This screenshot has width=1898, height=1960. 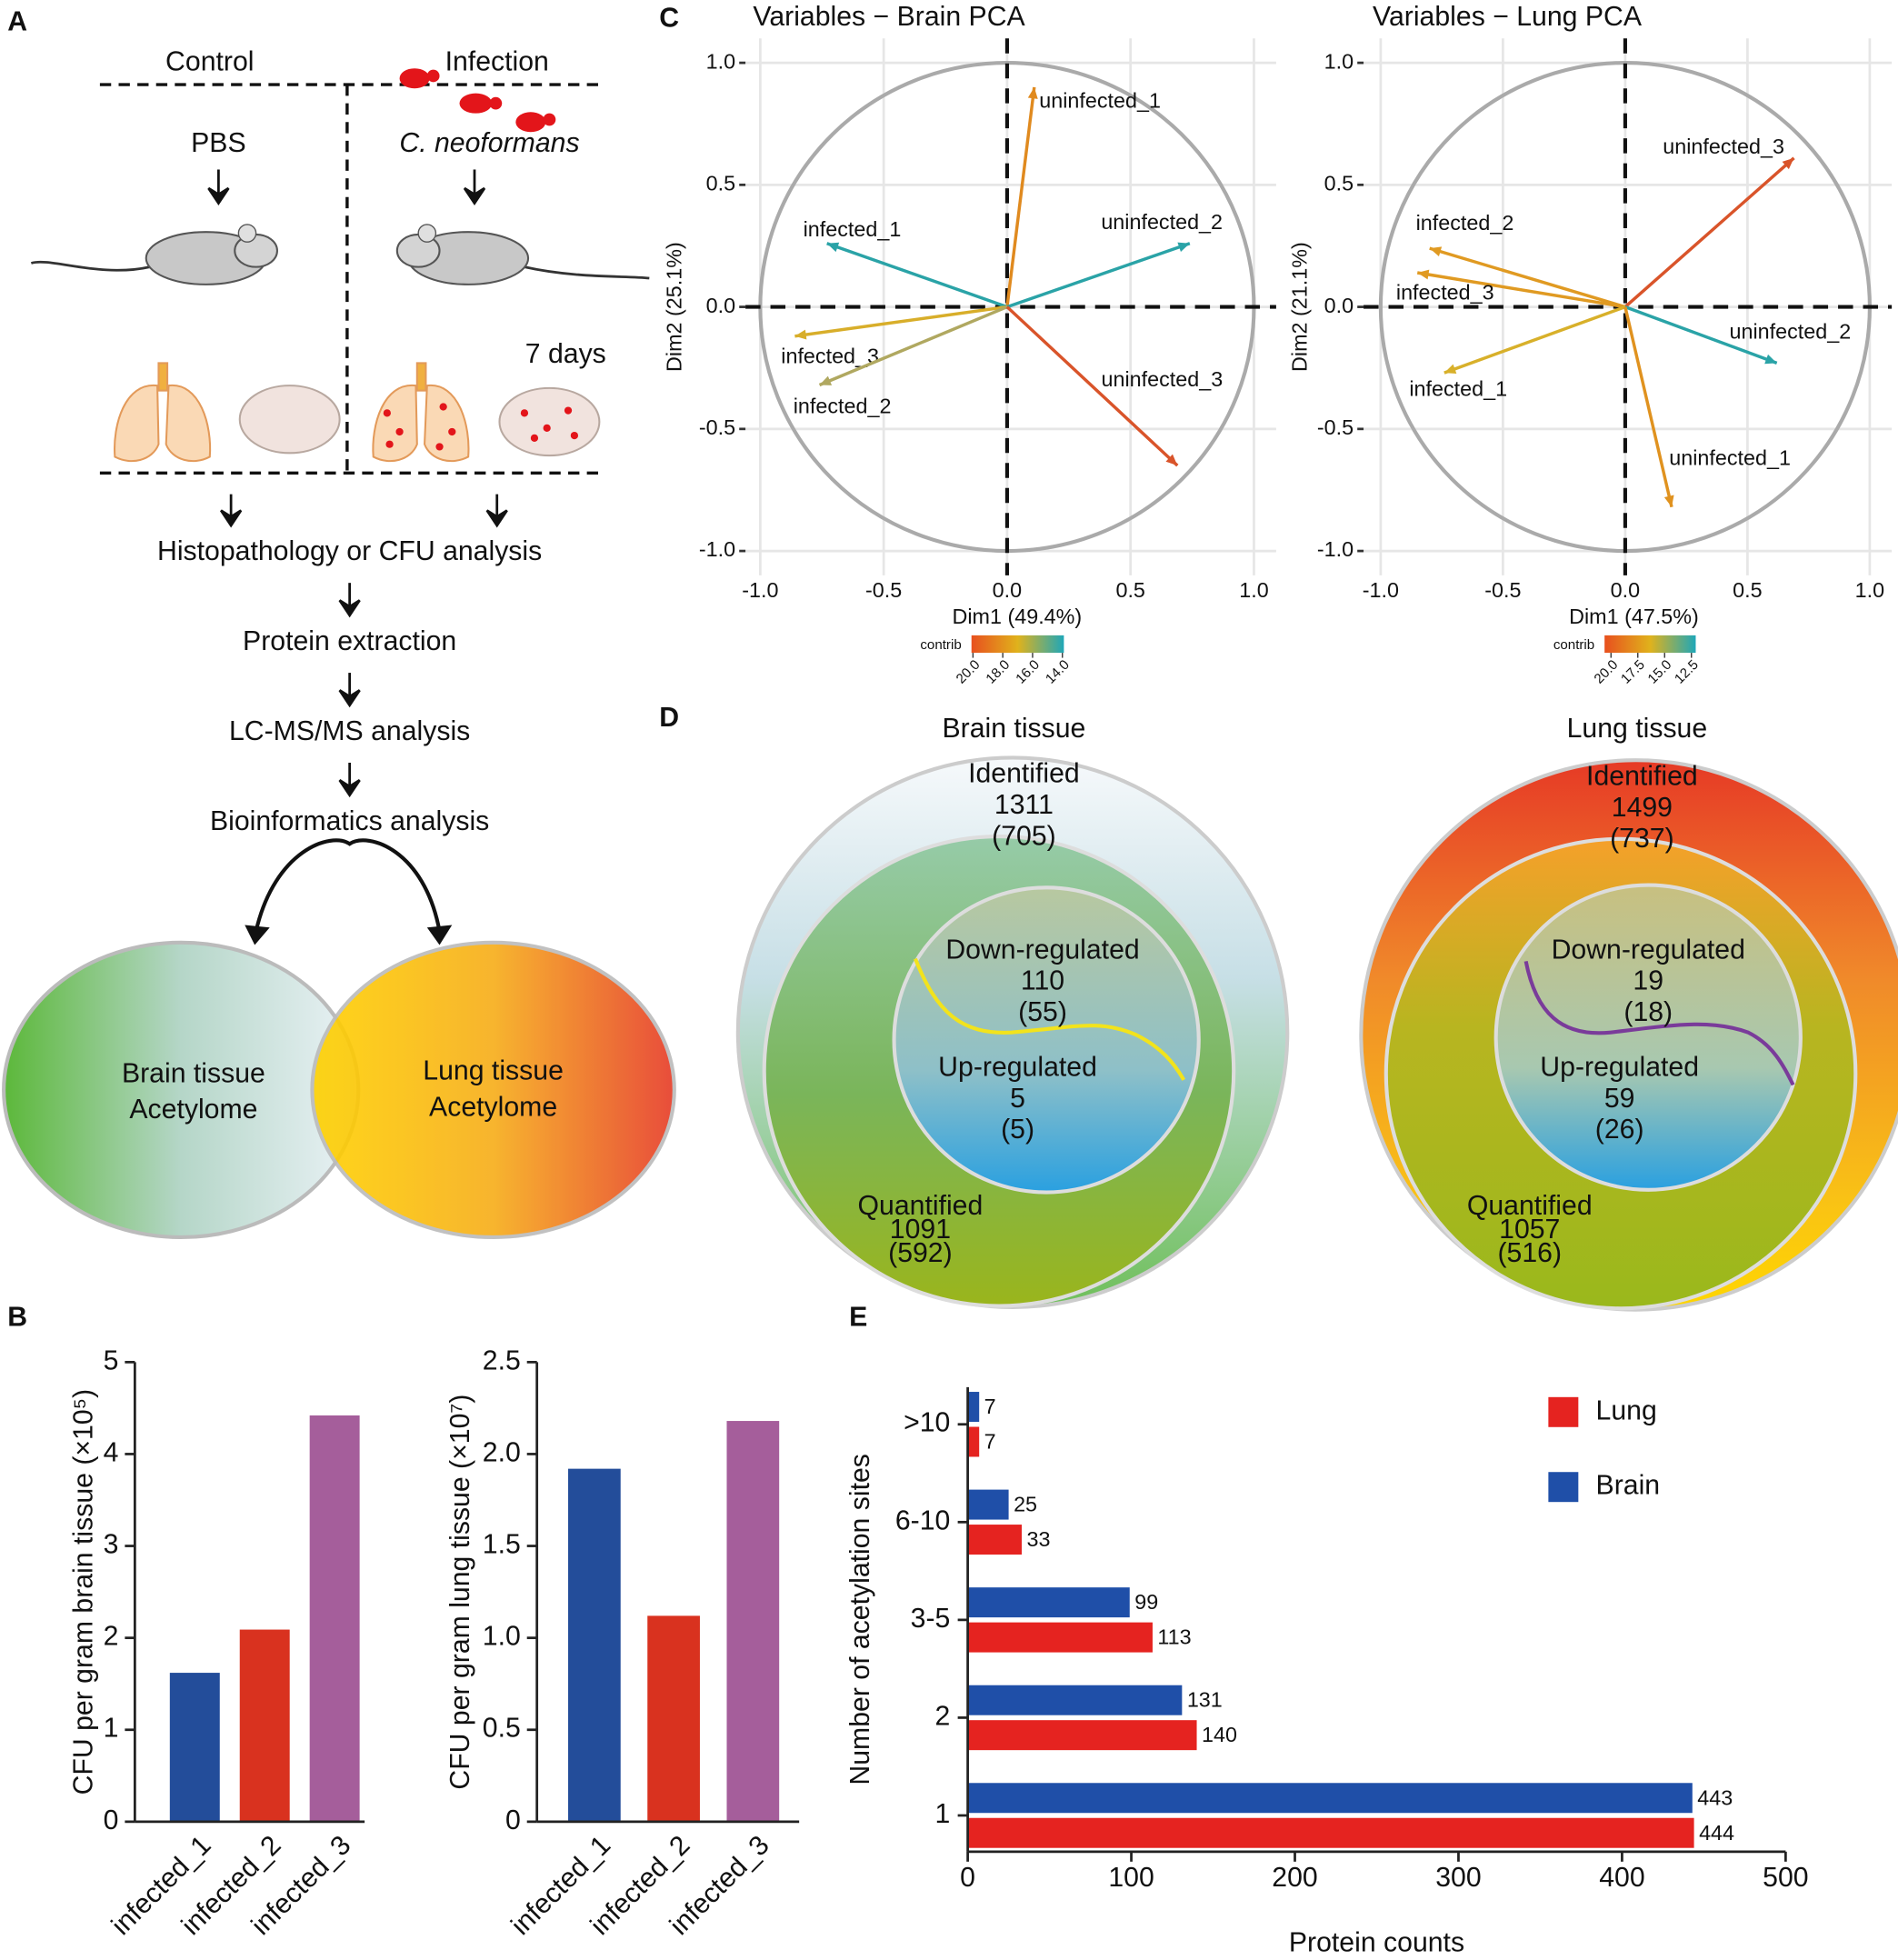 What do you see at coordinates (843, 405) in the screenshot?
I see `arrow-label: infected_2` at bounding box center [843, 405].